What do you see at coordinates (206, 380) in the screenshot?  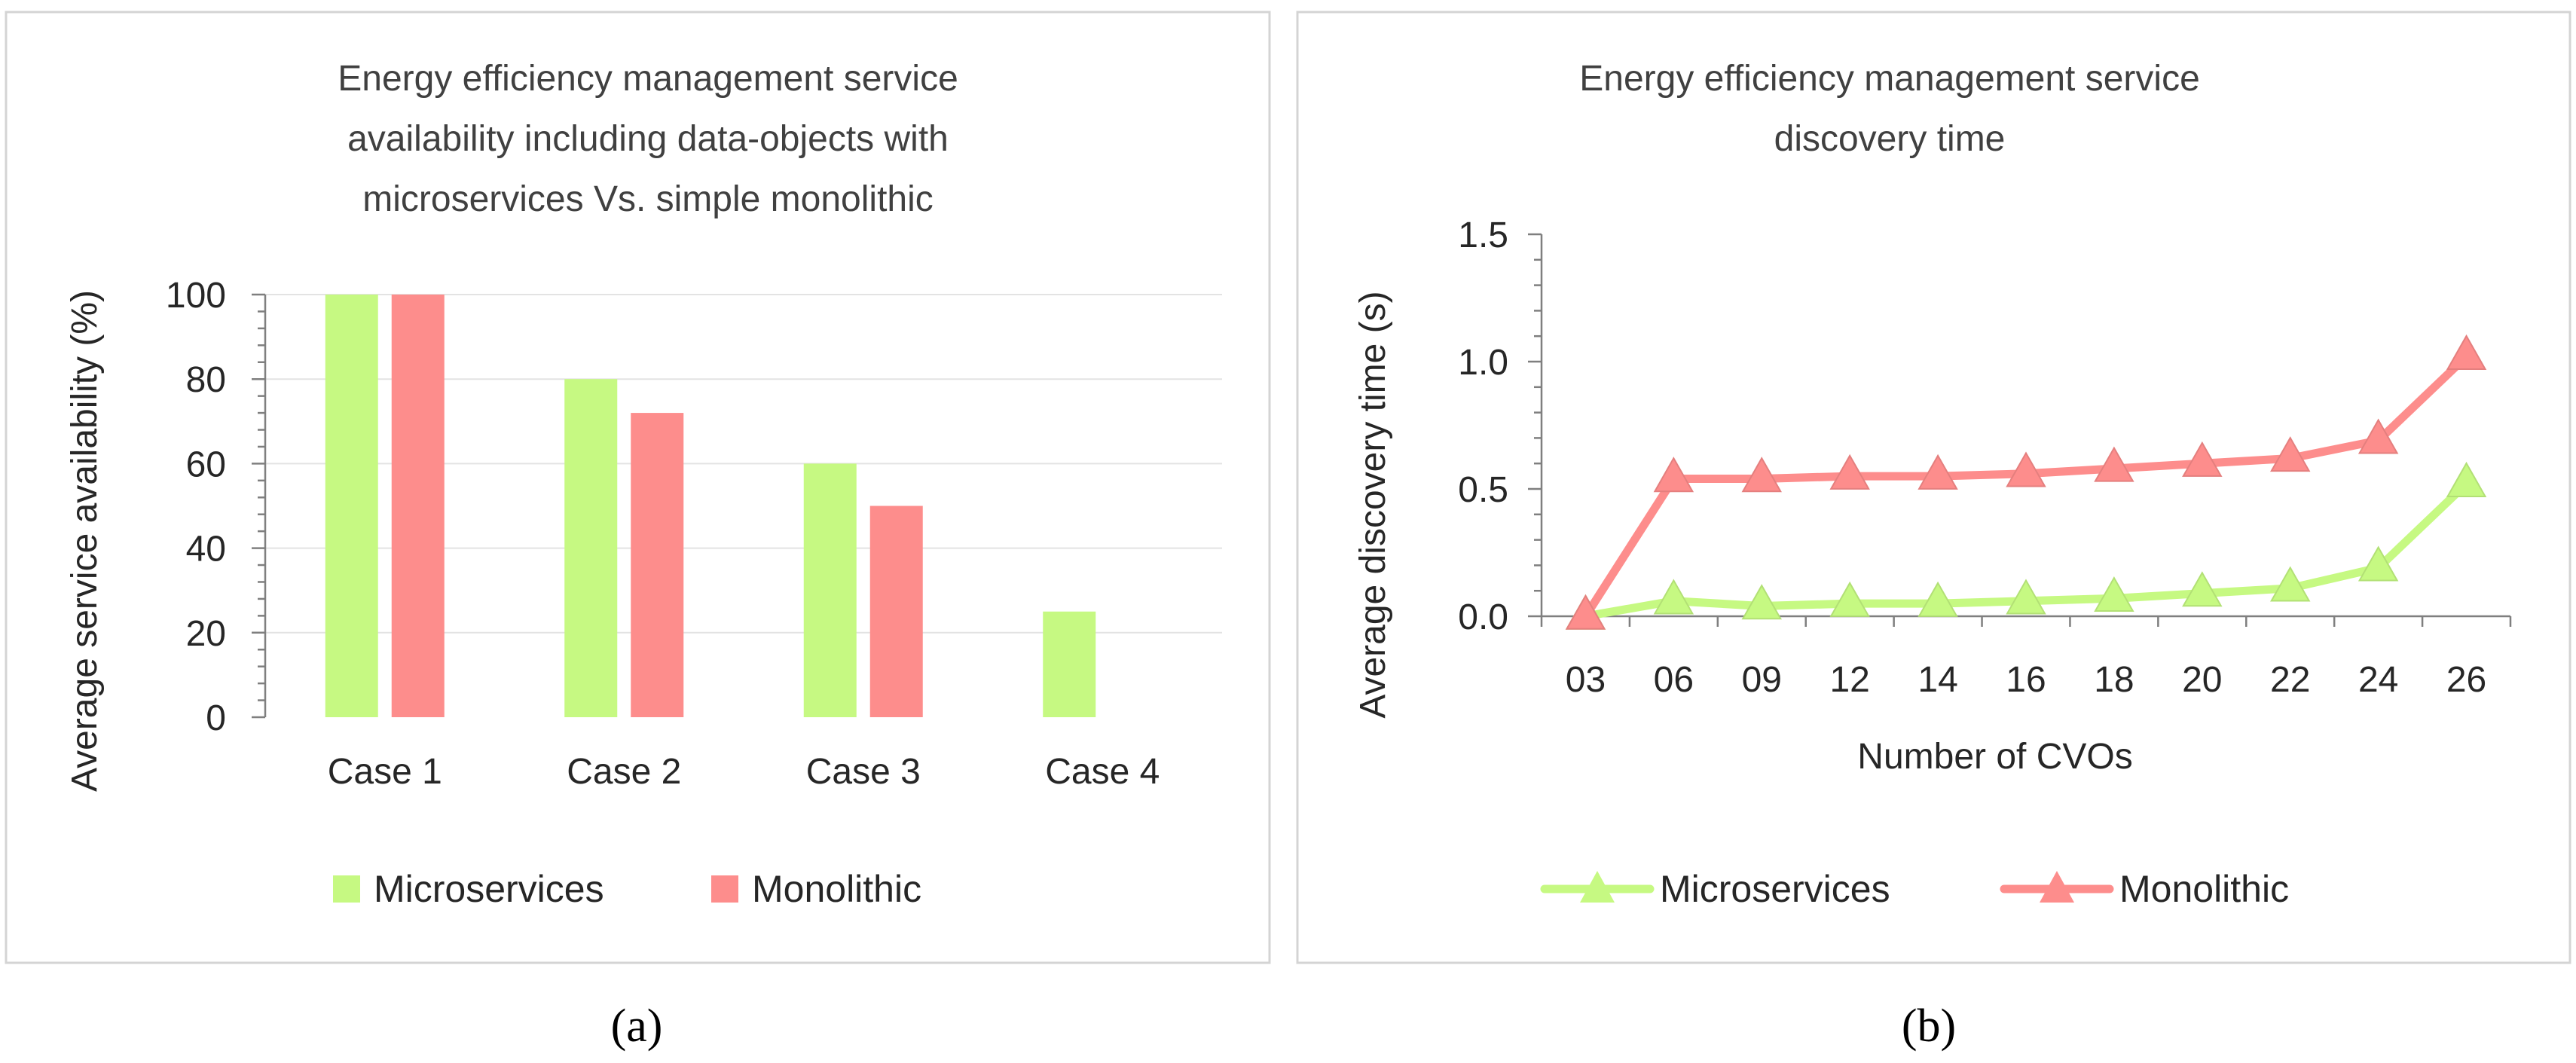 I see `chart-a-y-tick-label: 80` at bounding box center [206, 380].